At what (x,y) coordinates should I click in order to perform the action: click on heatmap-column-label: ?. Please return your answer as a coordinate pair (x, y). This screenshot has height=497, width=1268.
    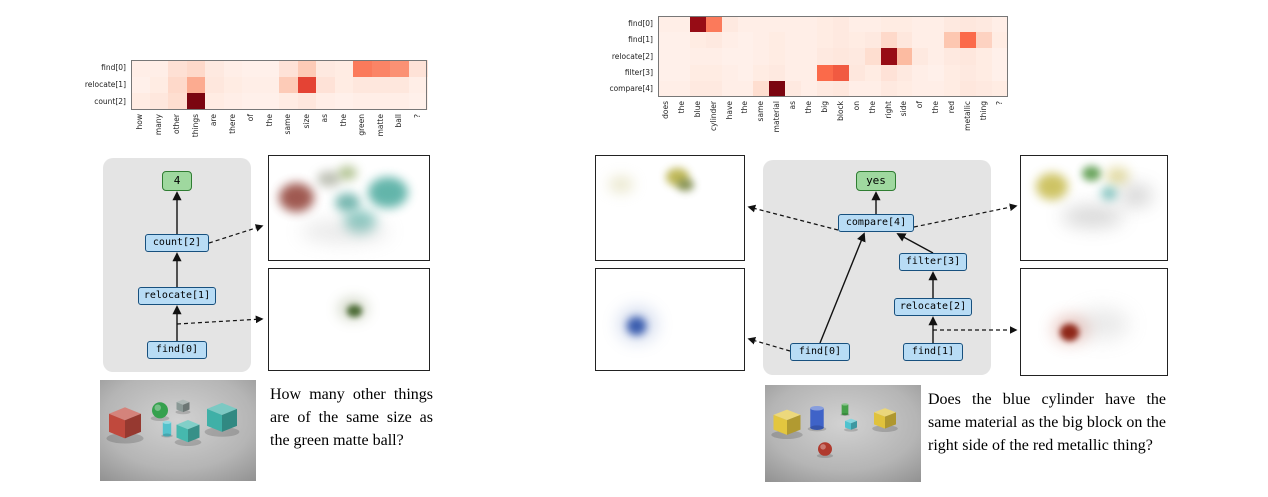
    Looking at the image, I should click on (999, 103).